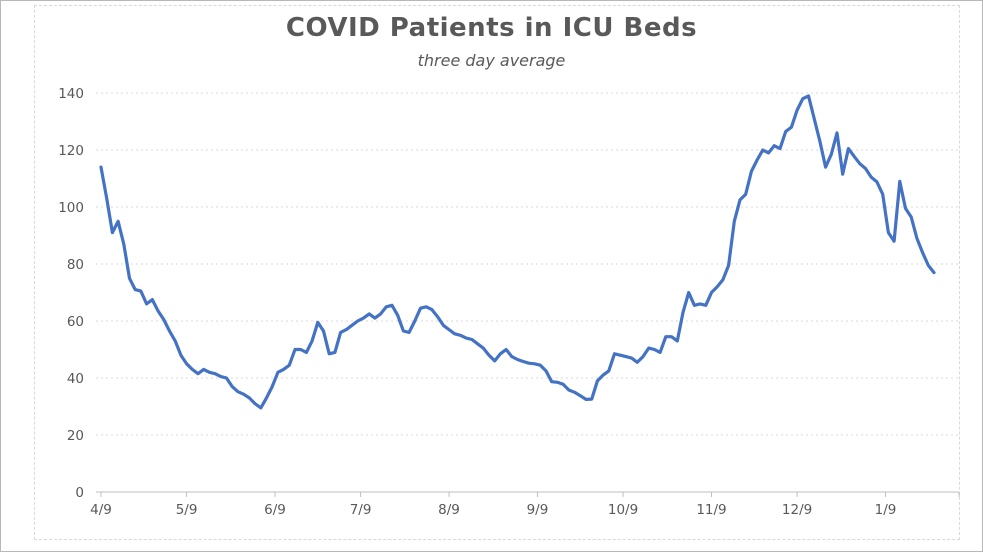 This screenshot has width=983, height=552. Describe the element at coordinates (79, 493) in the screenshot. I see `y-tick-label: 0` at that location.